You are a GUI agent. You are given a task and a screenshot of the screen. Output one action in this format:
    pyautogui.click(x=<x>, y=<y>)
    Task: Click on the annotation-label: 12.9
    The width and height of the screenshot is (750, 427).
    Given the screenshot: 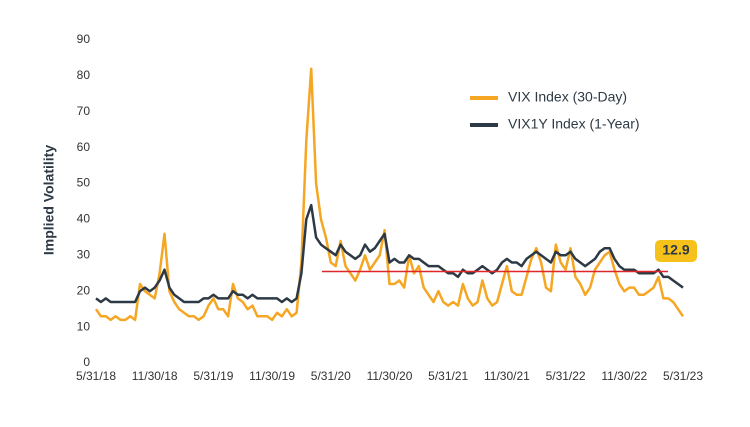 What is the action you would take?
    pyautogui.click(x=675, y=250)
    